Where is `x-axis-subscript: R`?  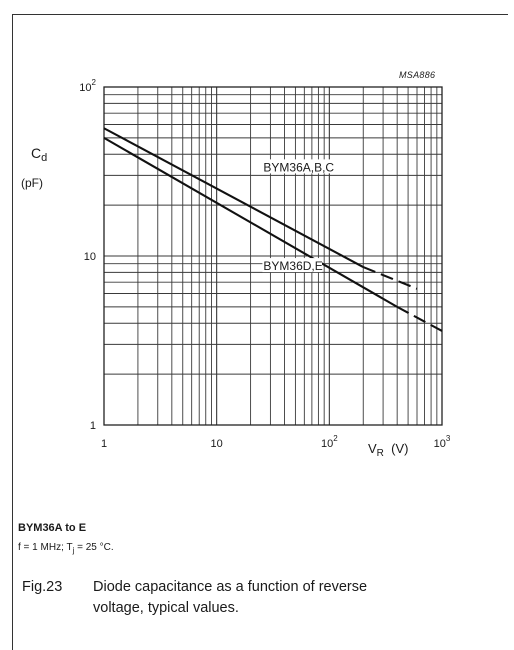
x-axis-subscript: R is located at coordinates (380, 453).